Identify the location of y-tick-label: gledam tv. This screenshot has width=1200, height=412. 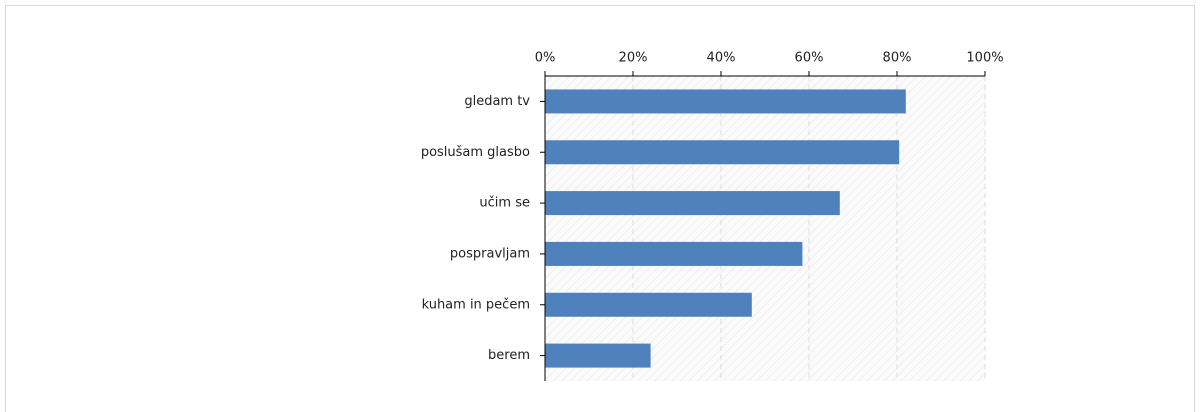
(497, 101).